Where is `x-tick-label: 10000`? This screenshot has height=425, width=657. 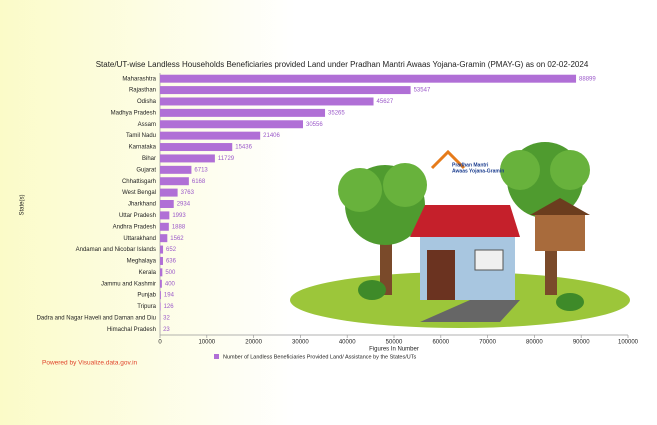 x-tick-label: 10000 is located at coordinates (206, 343).